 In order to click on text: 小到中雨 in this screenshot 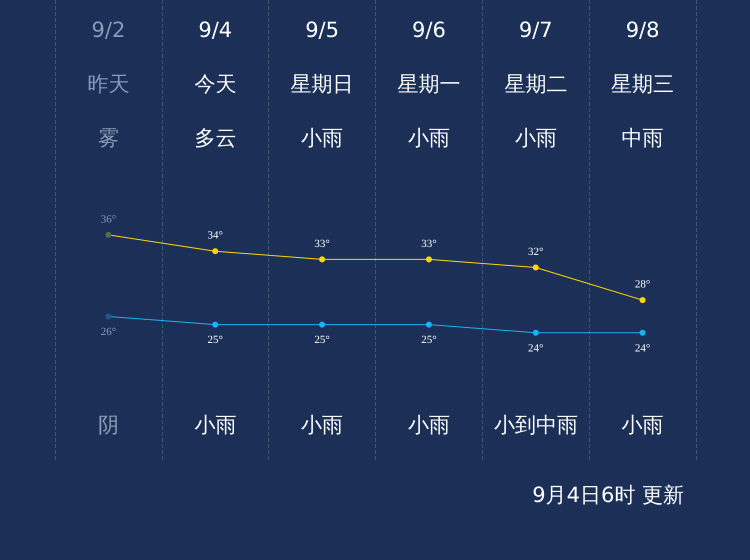, I will do `click(536, 425)`.